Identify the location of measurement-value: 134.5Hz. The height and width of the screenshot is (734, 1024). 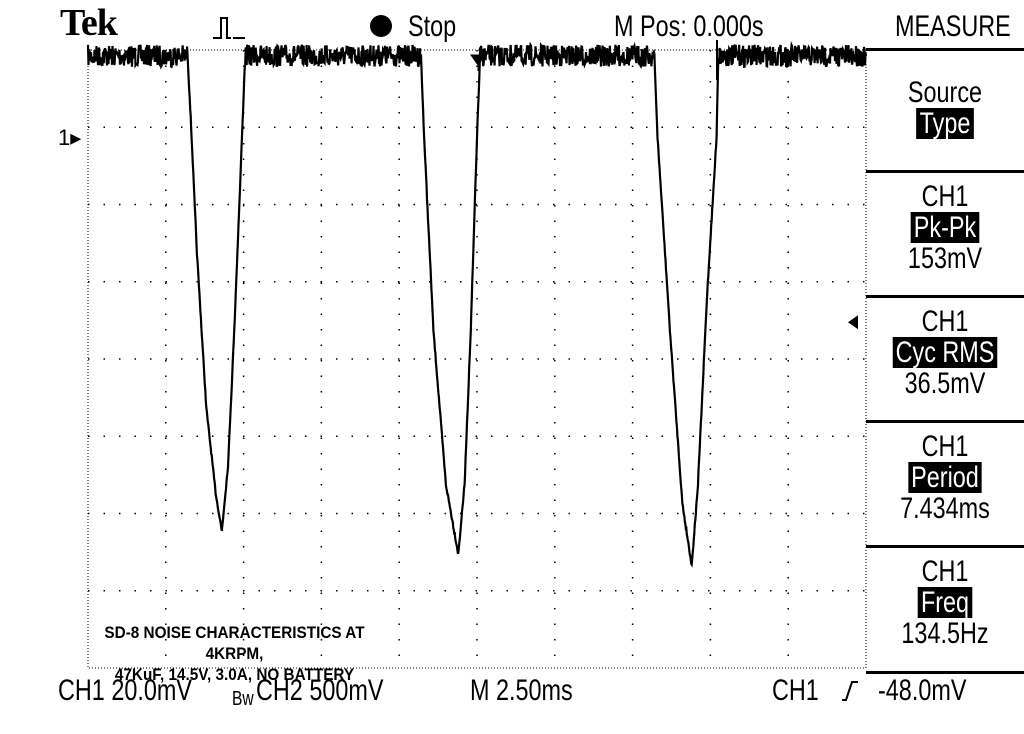
(945, 633).